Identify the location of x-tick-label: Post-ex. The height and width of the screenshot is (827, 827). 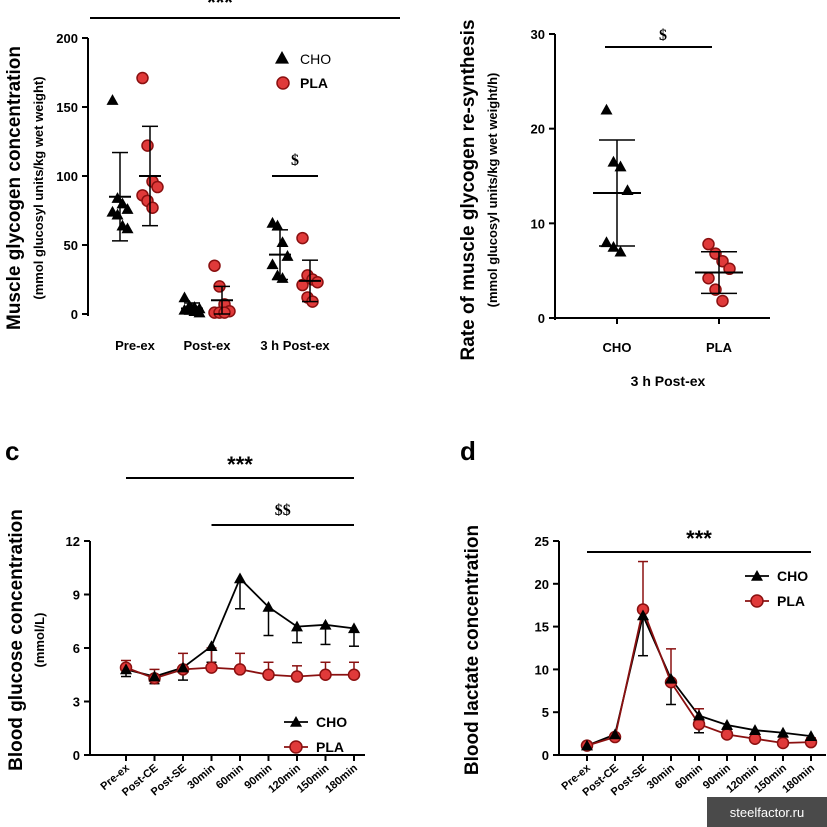
(208, 345).